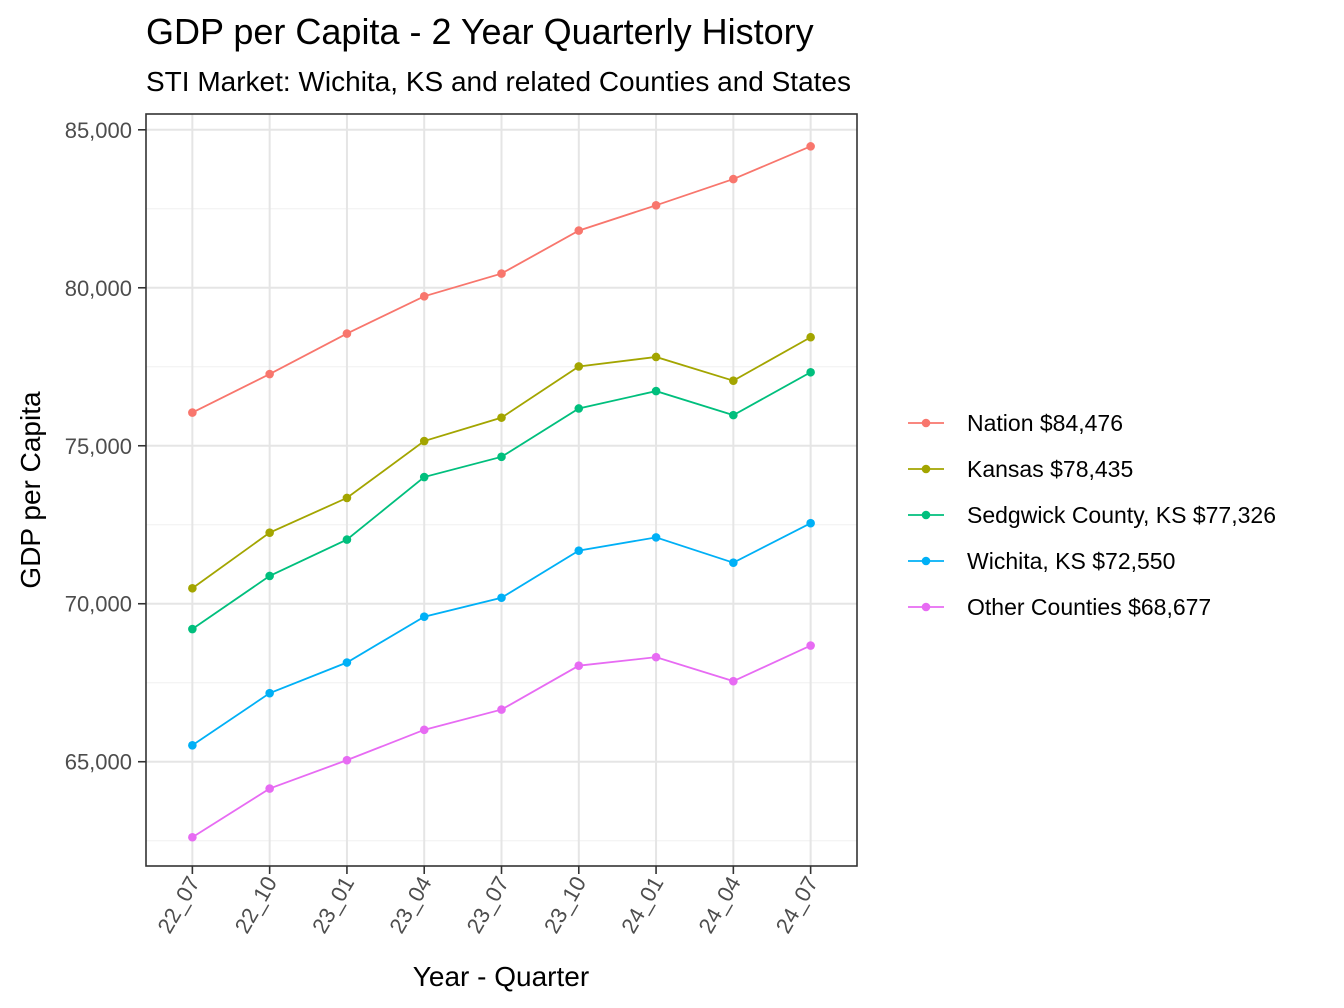  Describe the element at coordinates (501, 976) in the screenshot. I see `x-axis-title: Year - Quarter` at that location.